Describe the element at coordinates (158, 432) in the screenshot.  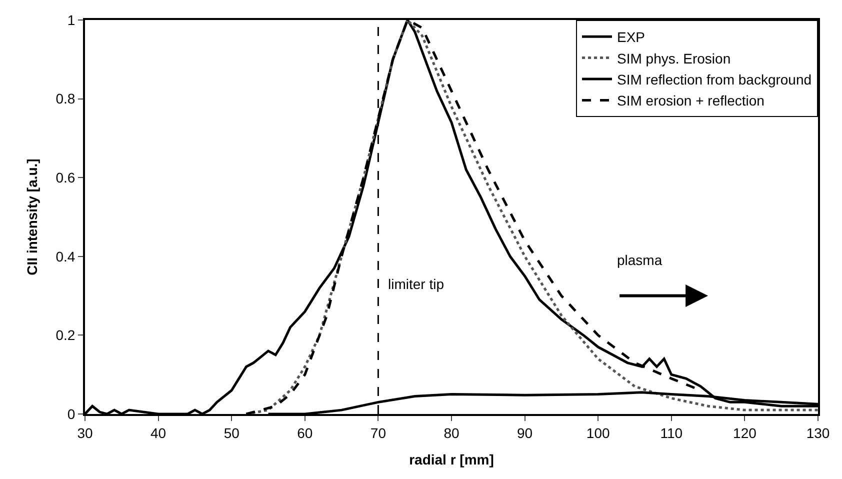
I see `x-tick-label: 40` at that location.